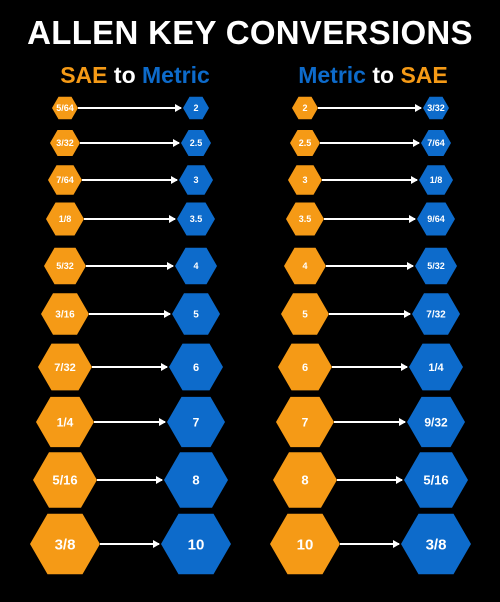 The height and width of the screenshot is (602, 500). I want to click on to-hex-label: 4, so click(195, 266).